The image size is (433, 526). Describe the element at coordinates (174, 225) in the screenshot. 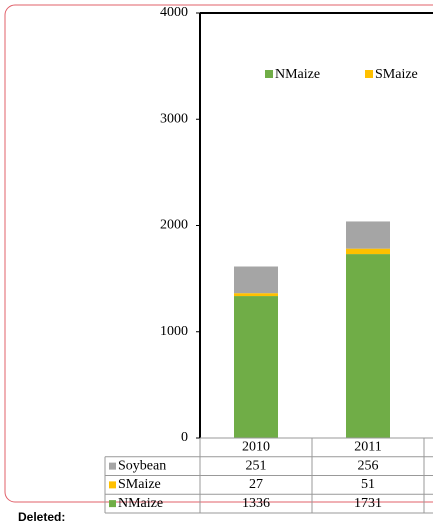

I see `y-tick-label: 2000` at that location.